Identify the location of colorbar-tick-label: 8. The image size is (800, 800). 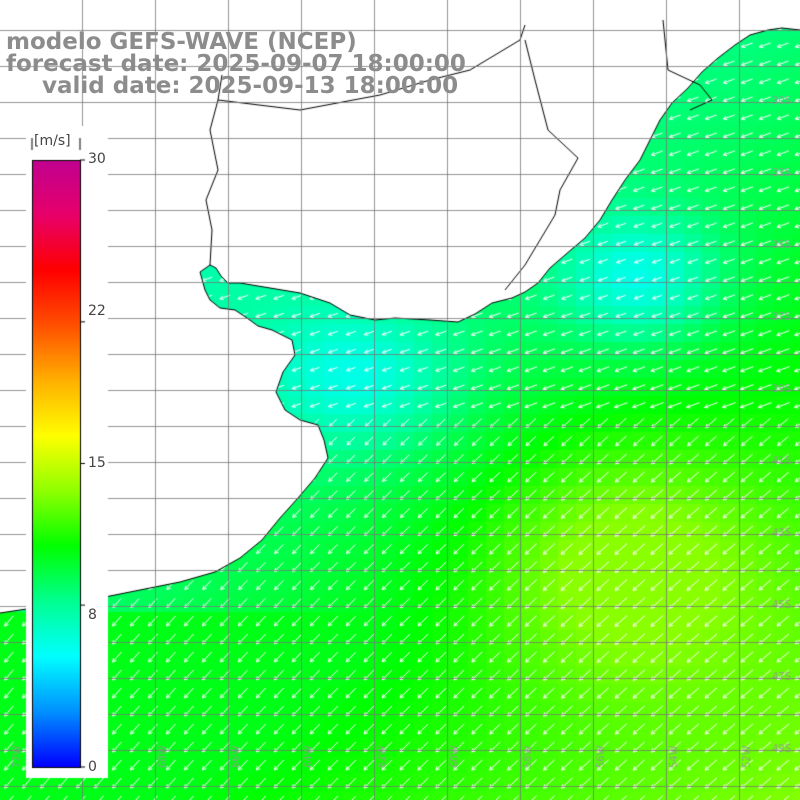
(92, 615).